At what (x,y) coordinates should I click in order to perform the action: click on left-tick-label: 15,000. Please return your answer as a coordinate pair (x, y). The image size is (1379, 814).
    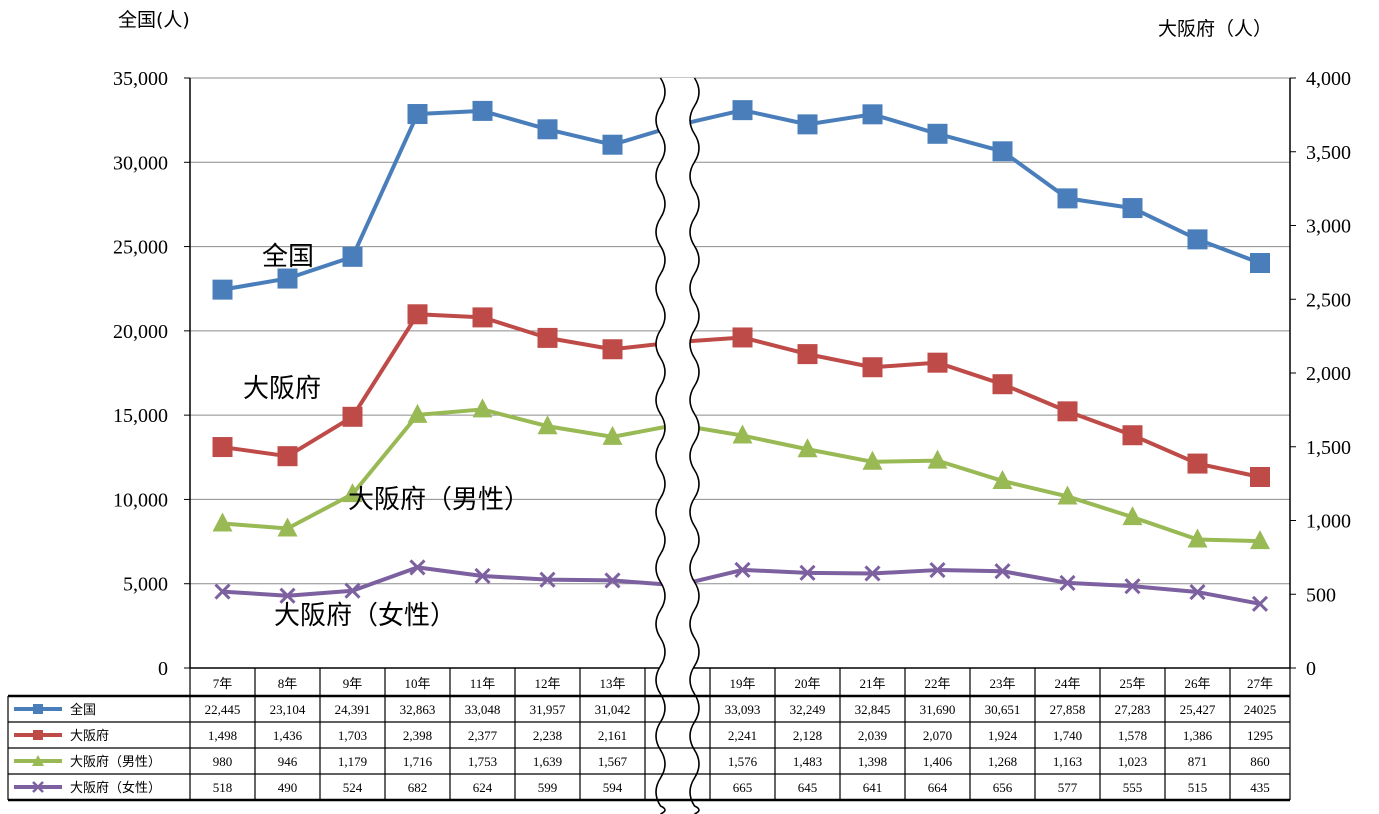
    Looking at the image, I should click on (140, 416).